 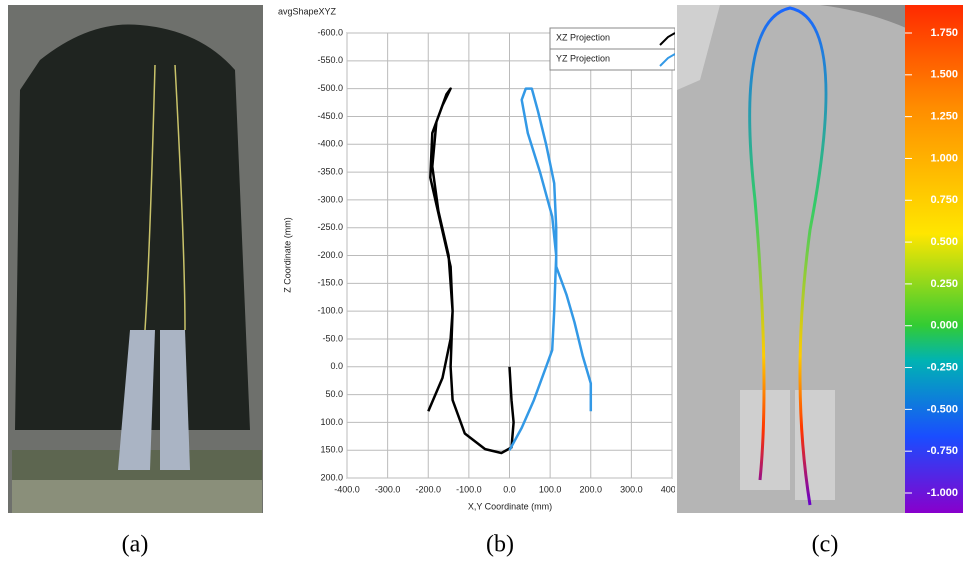 I want to click on y-tick-label: 200.0, so click(x=331, y=477).